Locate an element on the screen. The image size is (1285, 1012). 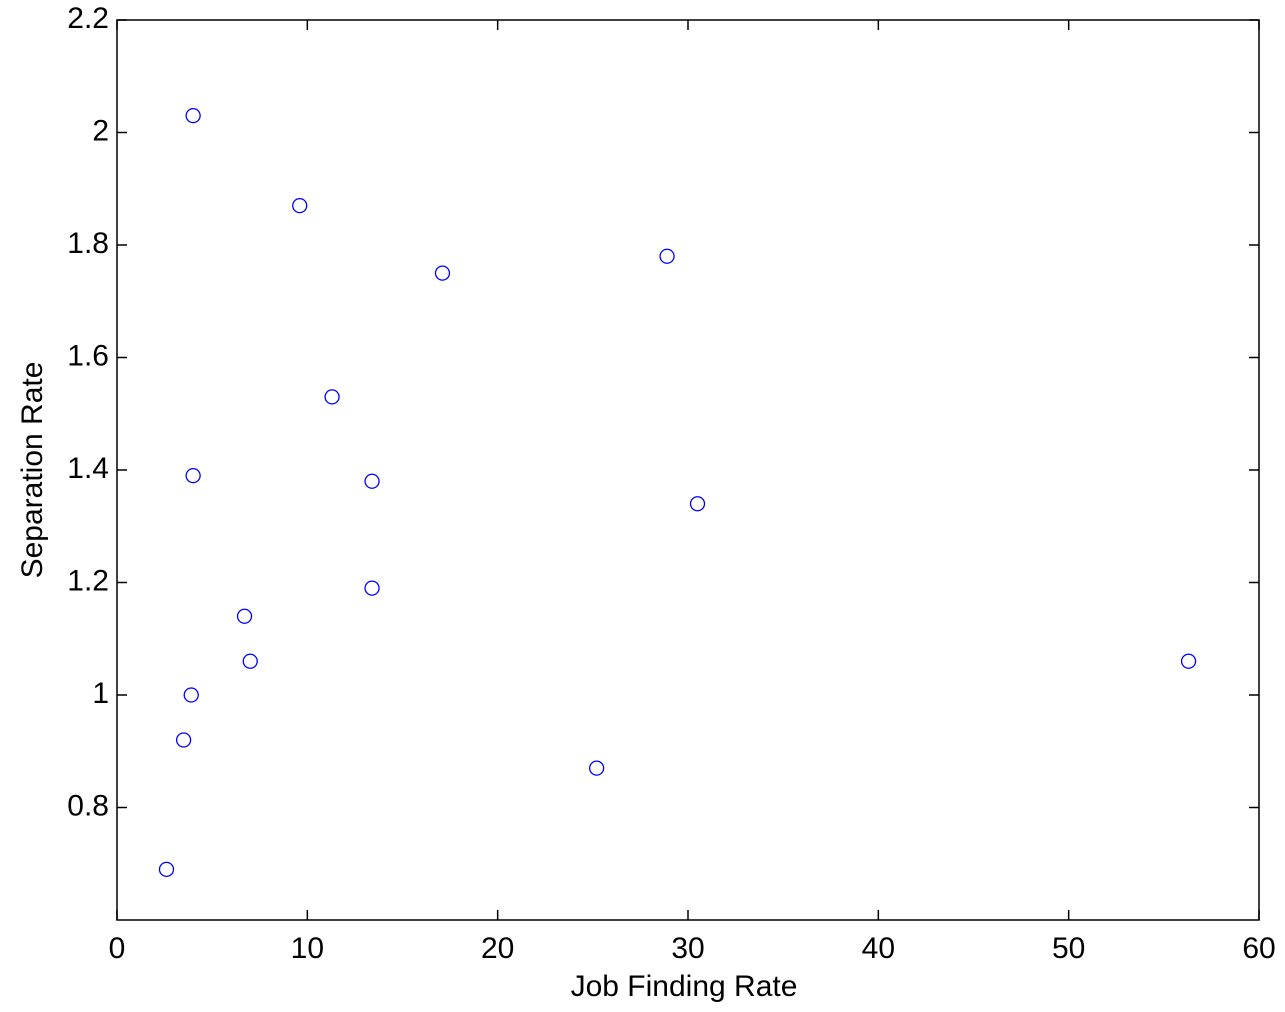
y-tick-label: 1.4 is located at coordinates (88, 468).